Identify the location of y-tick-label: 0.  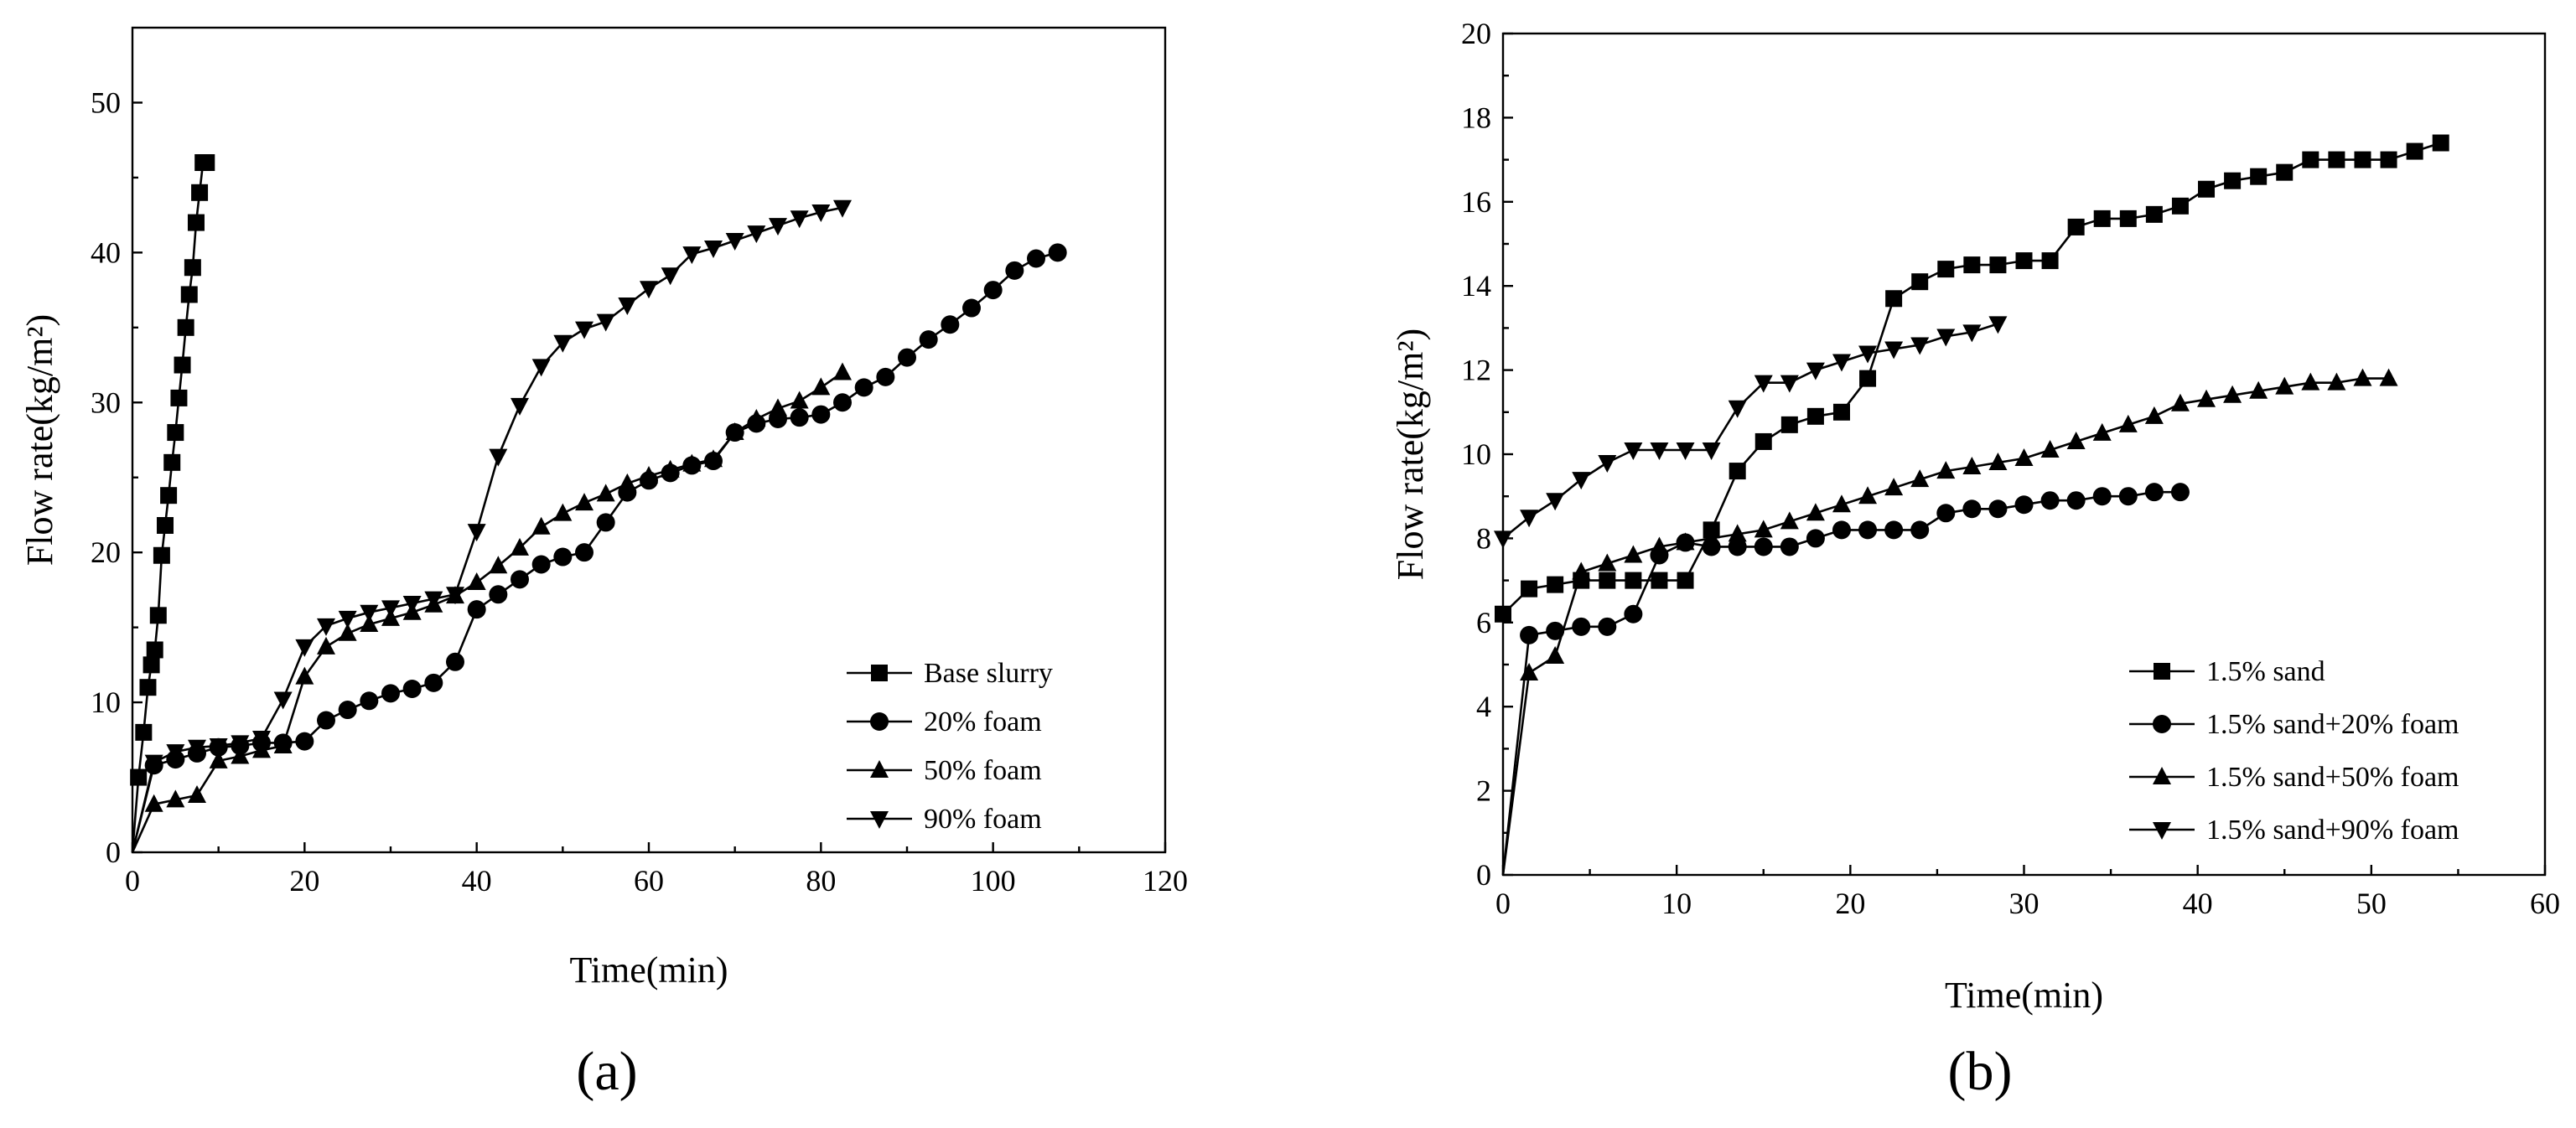
(113, 852).